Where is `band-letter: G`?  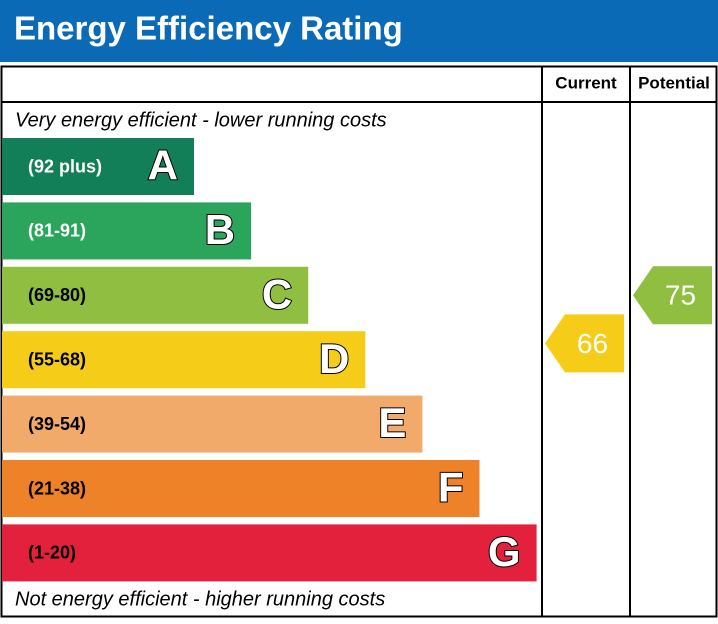
band-letter: G is located at coordinates (504, 551).